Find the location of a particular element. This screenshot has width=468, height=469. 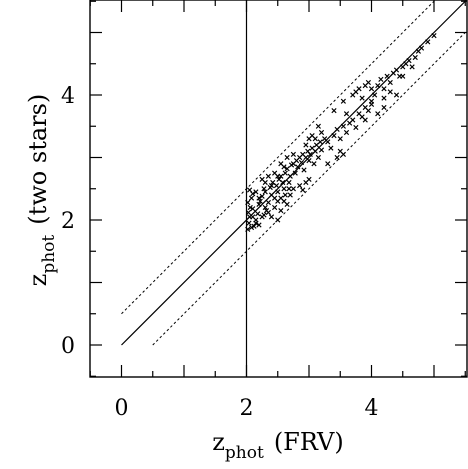

y-tick-label: 2 is located at coordinates (68, 221).